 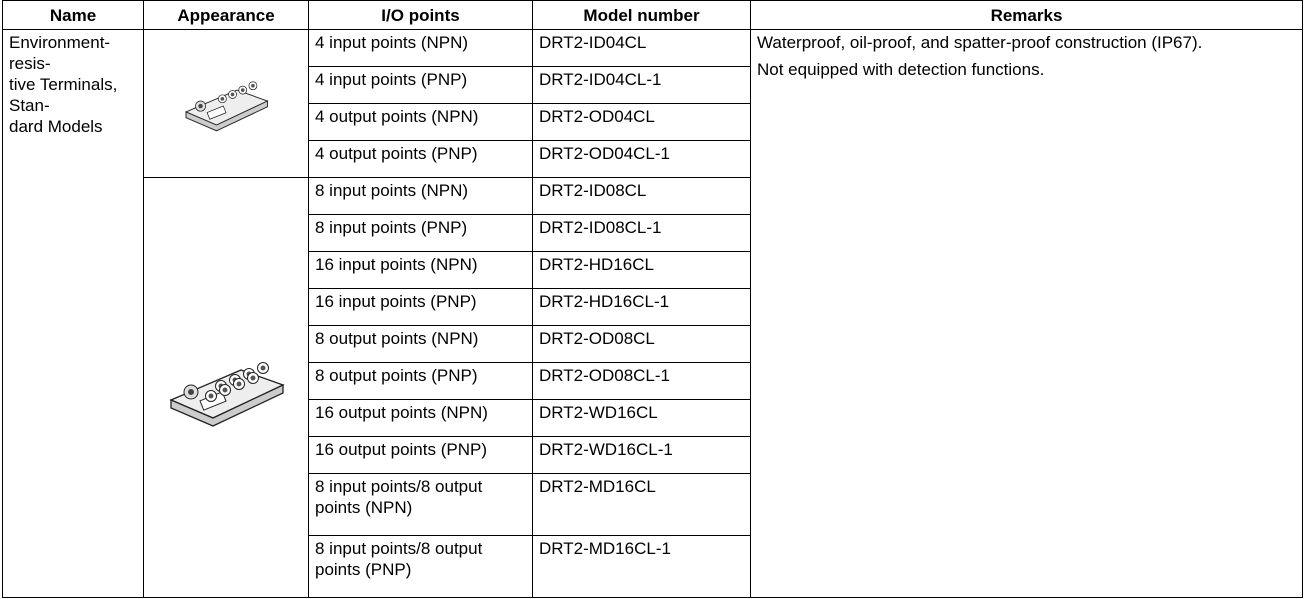 I want to click on io-points-cell: 16 output points (PNP), so click(x=420, y=455).